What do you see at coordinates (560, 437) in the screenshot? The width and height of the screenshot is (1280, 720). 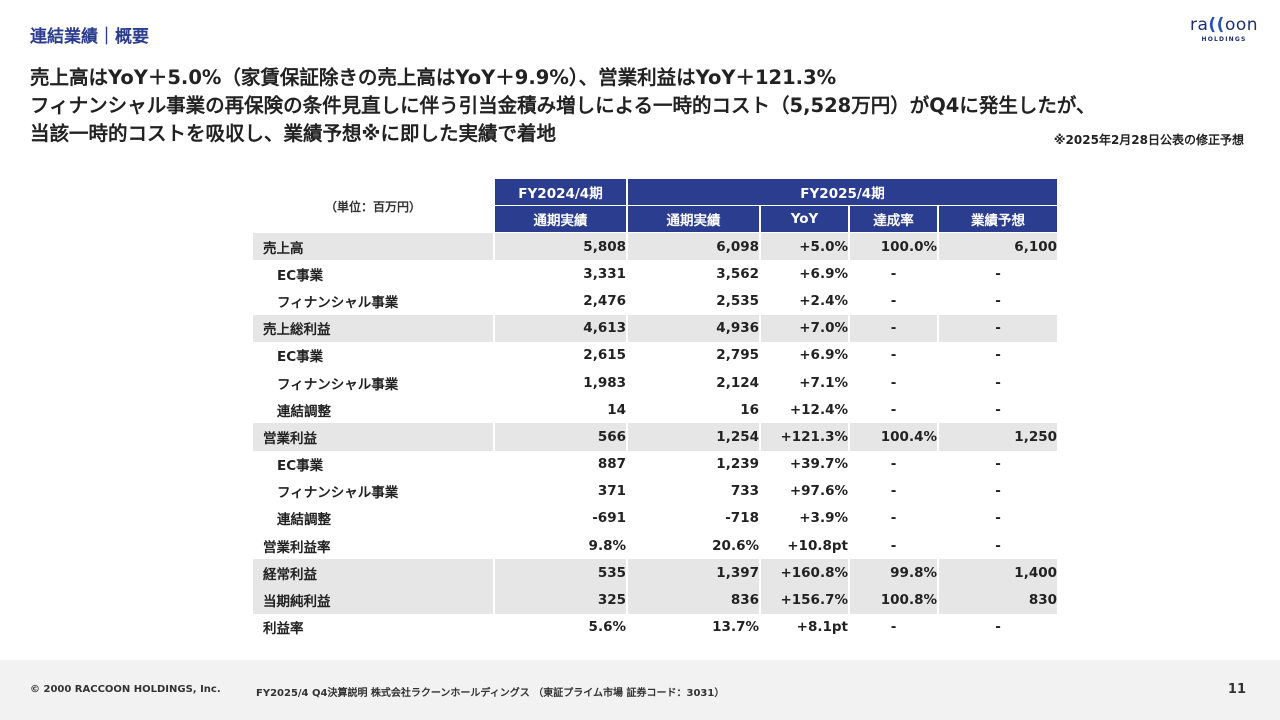 I see `cell-fy24: 566` at bounding box center [560, 437].